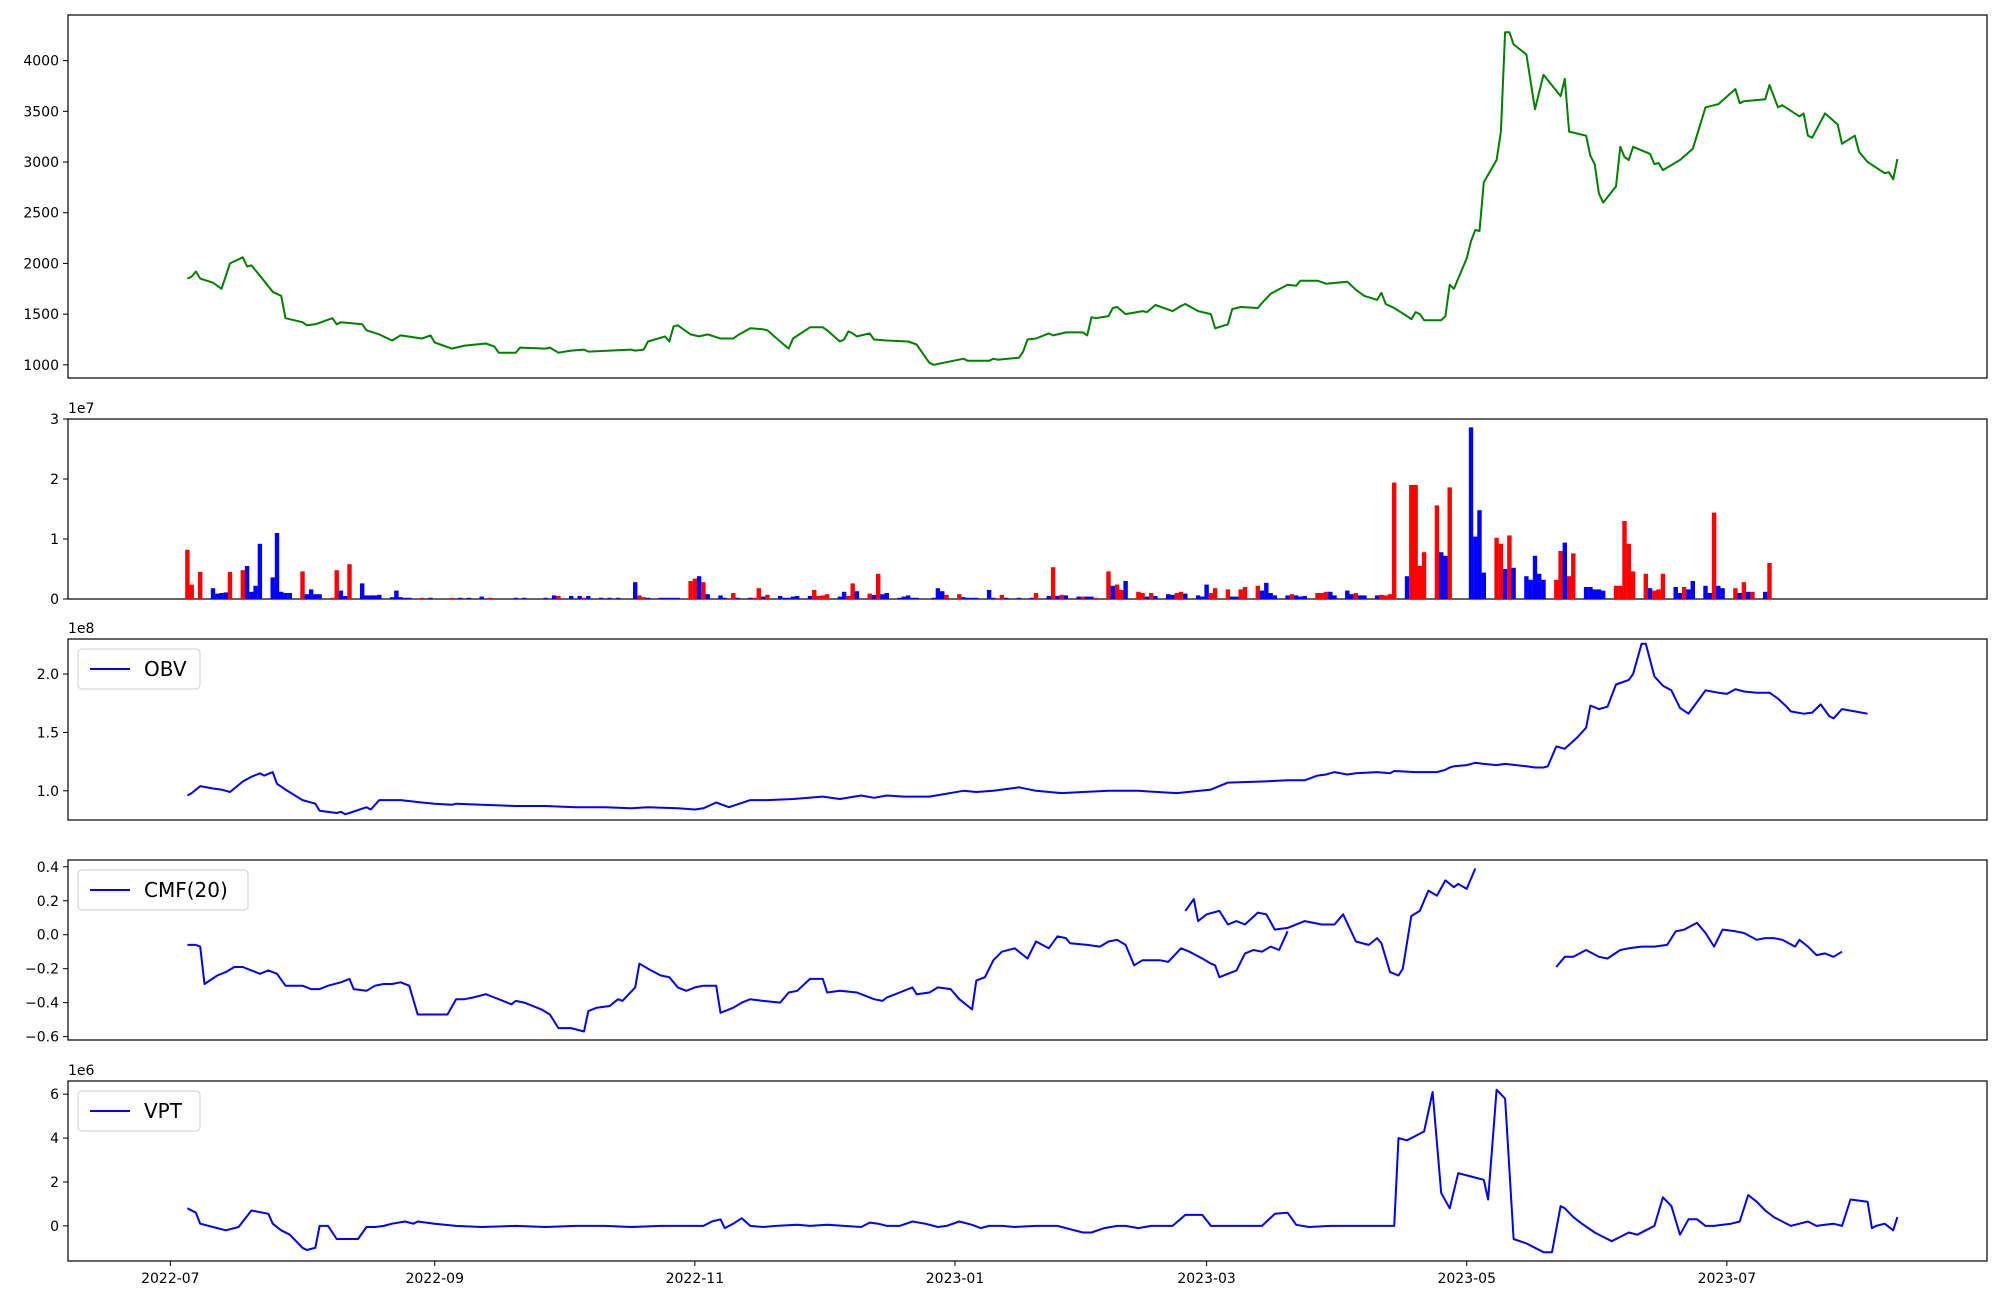 The image size is (2000, 1300). I want to click on y-tick-label: 1500, so click(41, 315).